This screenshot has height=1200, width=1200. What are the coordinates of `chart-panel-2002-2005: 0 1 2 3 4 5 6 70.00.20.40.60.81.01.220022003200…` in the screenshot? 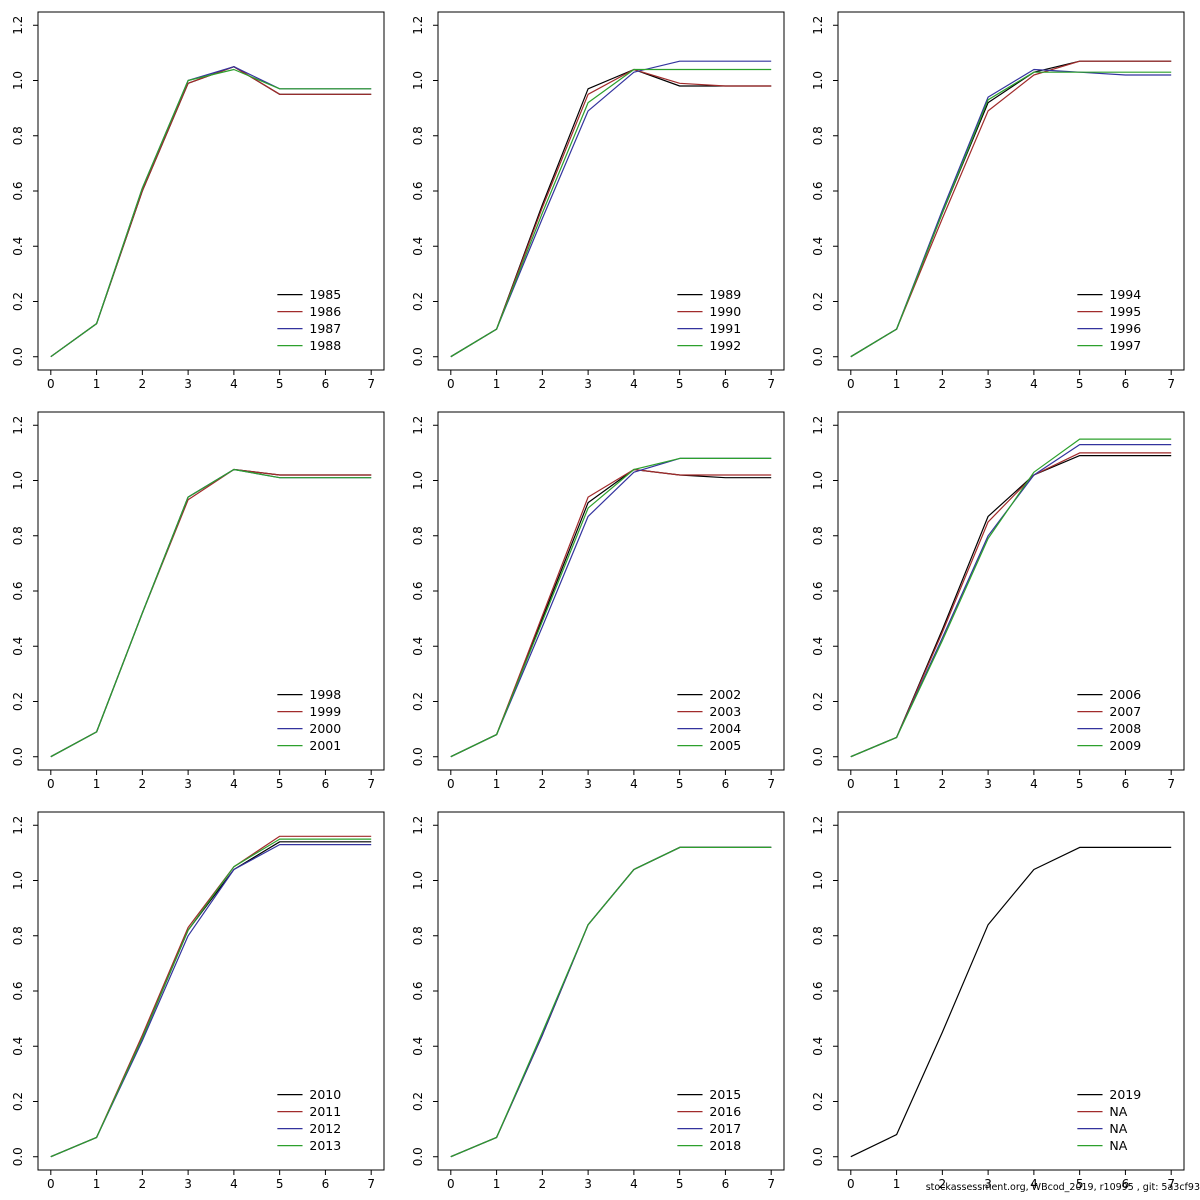 It's located at (598, 601).